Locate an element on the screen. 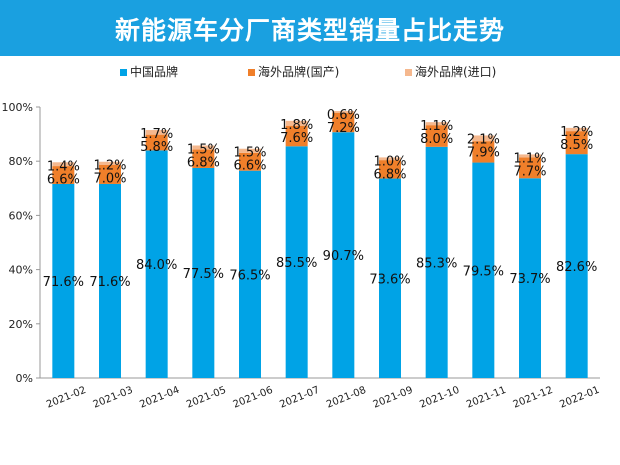  chart-title-banner: 新能源车分厂商类型销量占比走势 is located at coordinates (310, 28).